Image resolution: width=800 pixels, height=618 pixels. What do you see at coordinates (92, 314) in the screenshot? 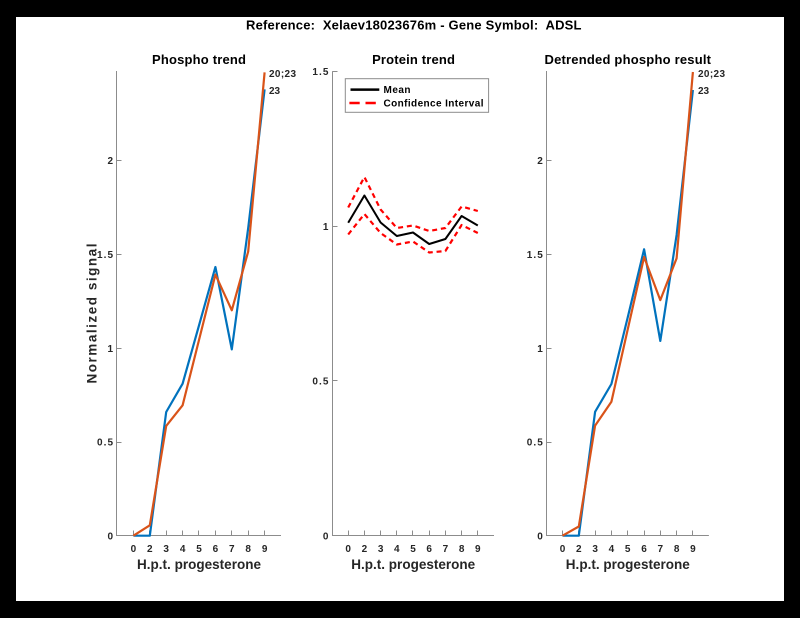
I see `svg-text: Normalized signal` at bounding box center [92, 314].